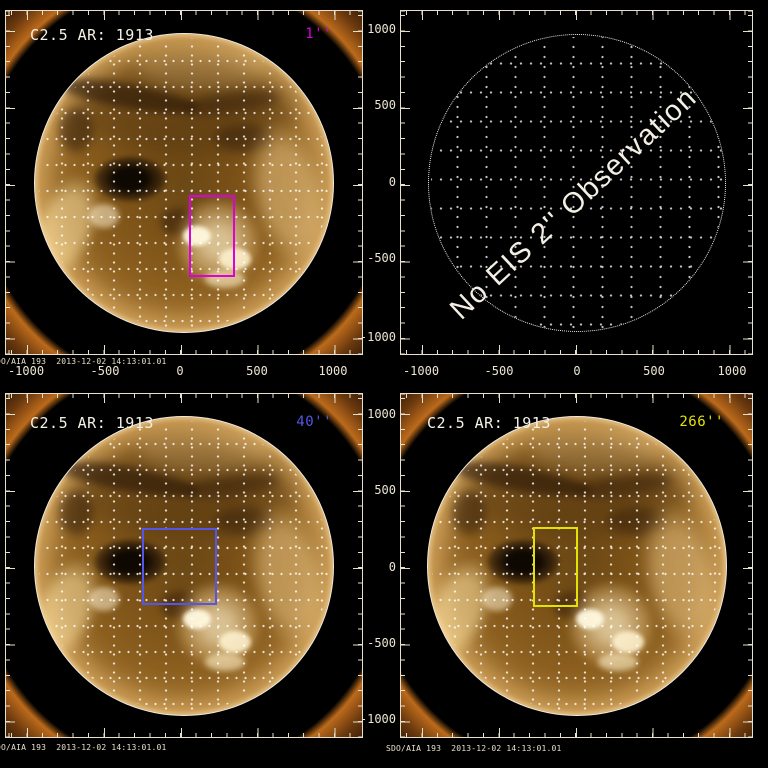 The height and width of the screenshot is (768, 768). I want to click on axis-ticks-right-major, so click(747, 182).